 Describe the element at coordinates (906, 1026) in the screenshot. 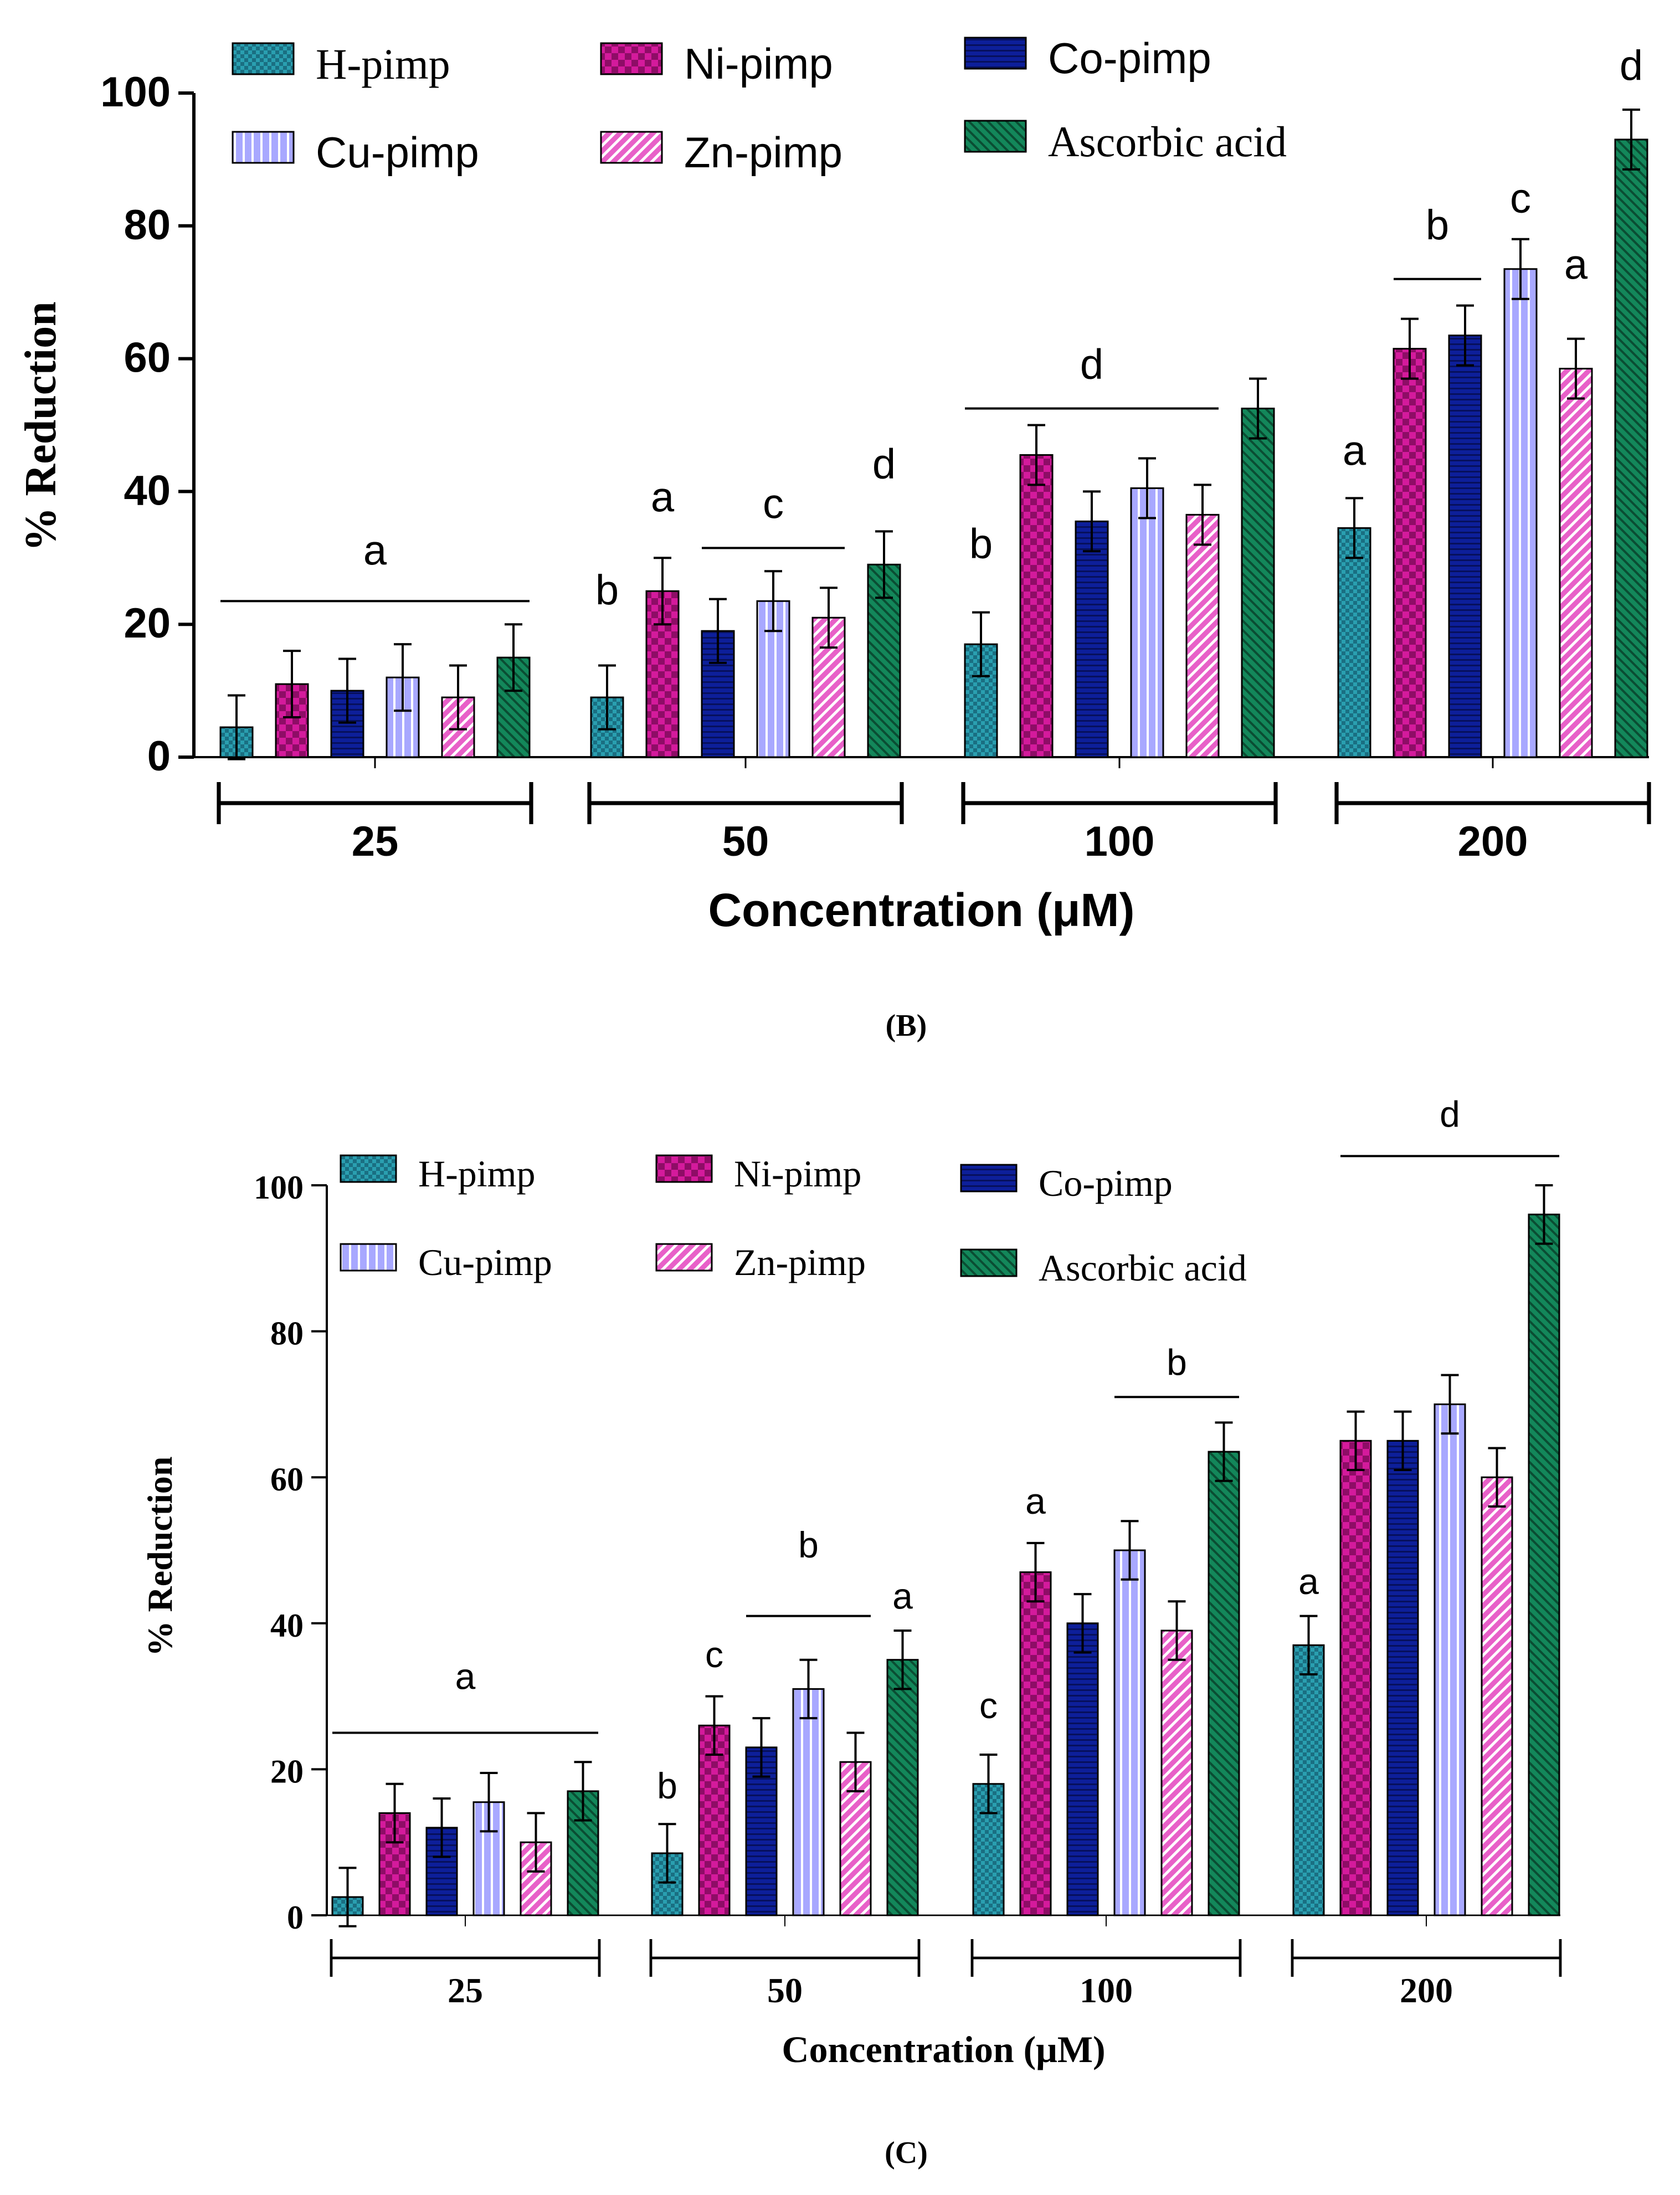

I see `panel-label-b: (B)` at that location.